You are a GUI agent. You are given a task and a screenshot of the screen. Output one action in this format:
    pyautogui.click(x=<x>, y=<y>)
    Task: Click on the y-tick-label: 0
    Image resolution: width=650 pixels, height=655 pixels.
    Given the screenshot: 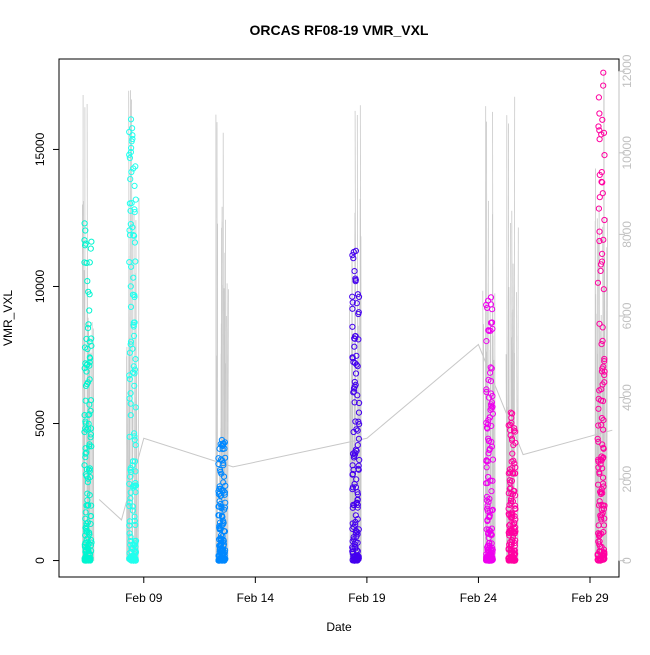 What is the action you would take?
    pyautogui.click(x=40, y=560)
    